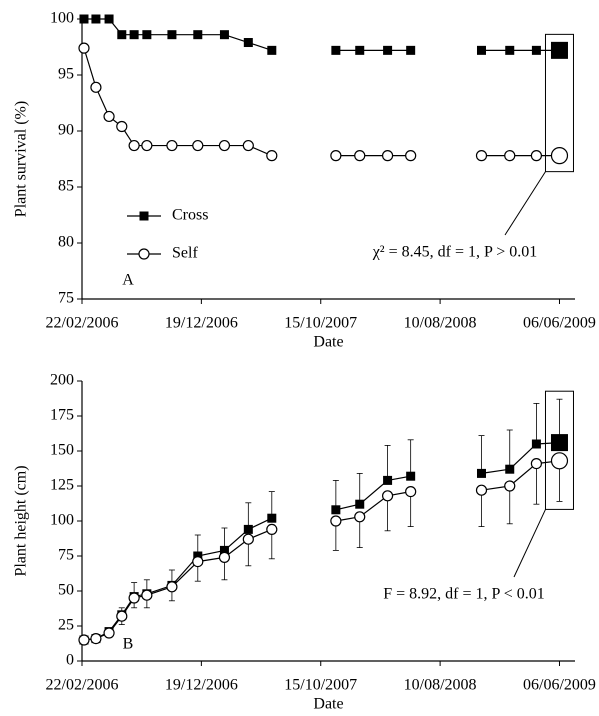  What do you see at coordinates (190, 215) in the screenshot?
I see `legend-label: Cross` at bounding box center [190, 215].